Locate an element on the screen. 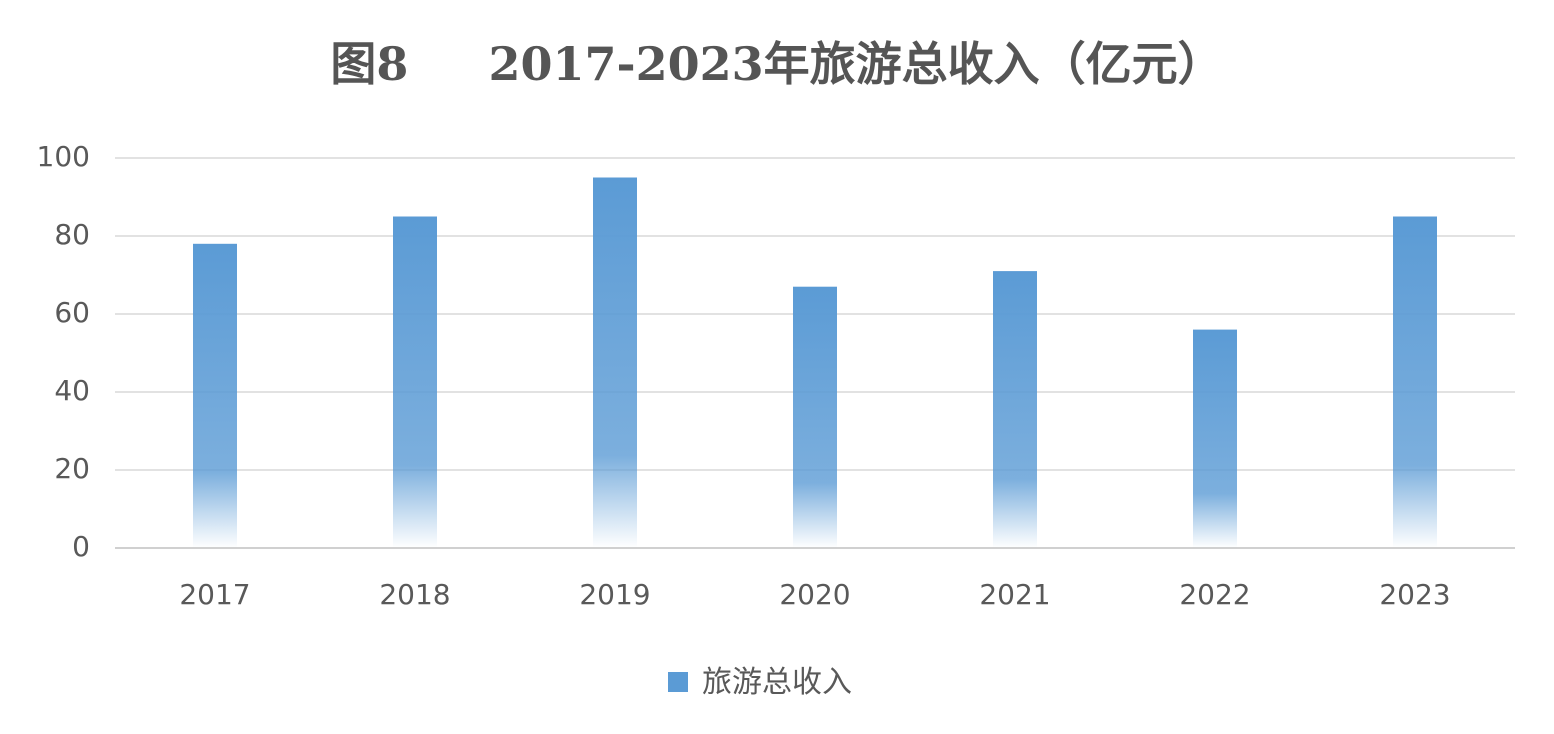 The height and width of the screenshot is (734, 1554). x-tick-label: 2023 is located at coordinates (1414, 594).